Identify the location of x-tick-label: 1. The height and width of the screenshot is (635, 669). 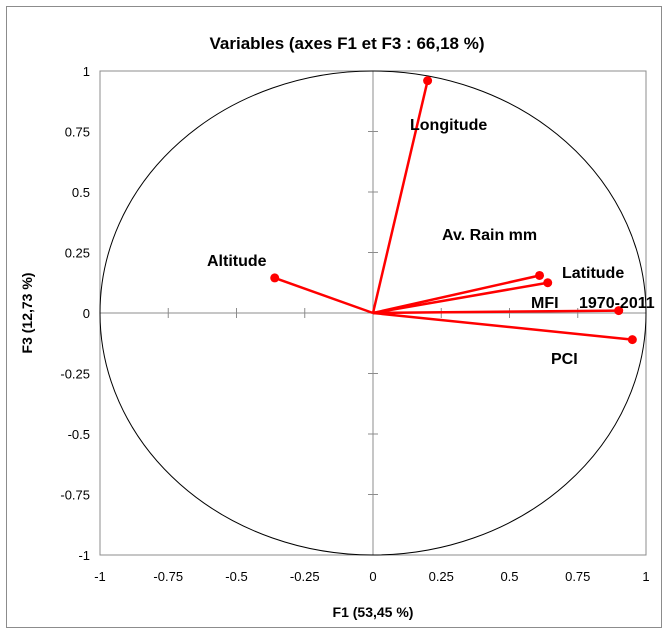
(645, 576).